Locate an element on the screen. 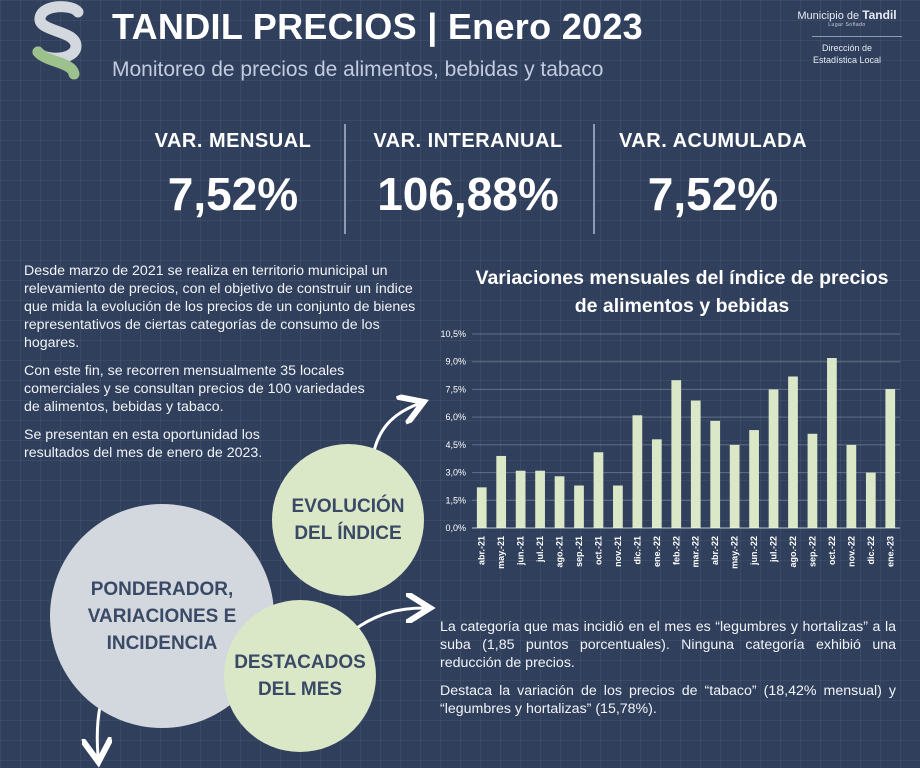 This screenshot has height=768, width=920. y-tick-label: 10,5% is located at coordinates (453, 334).